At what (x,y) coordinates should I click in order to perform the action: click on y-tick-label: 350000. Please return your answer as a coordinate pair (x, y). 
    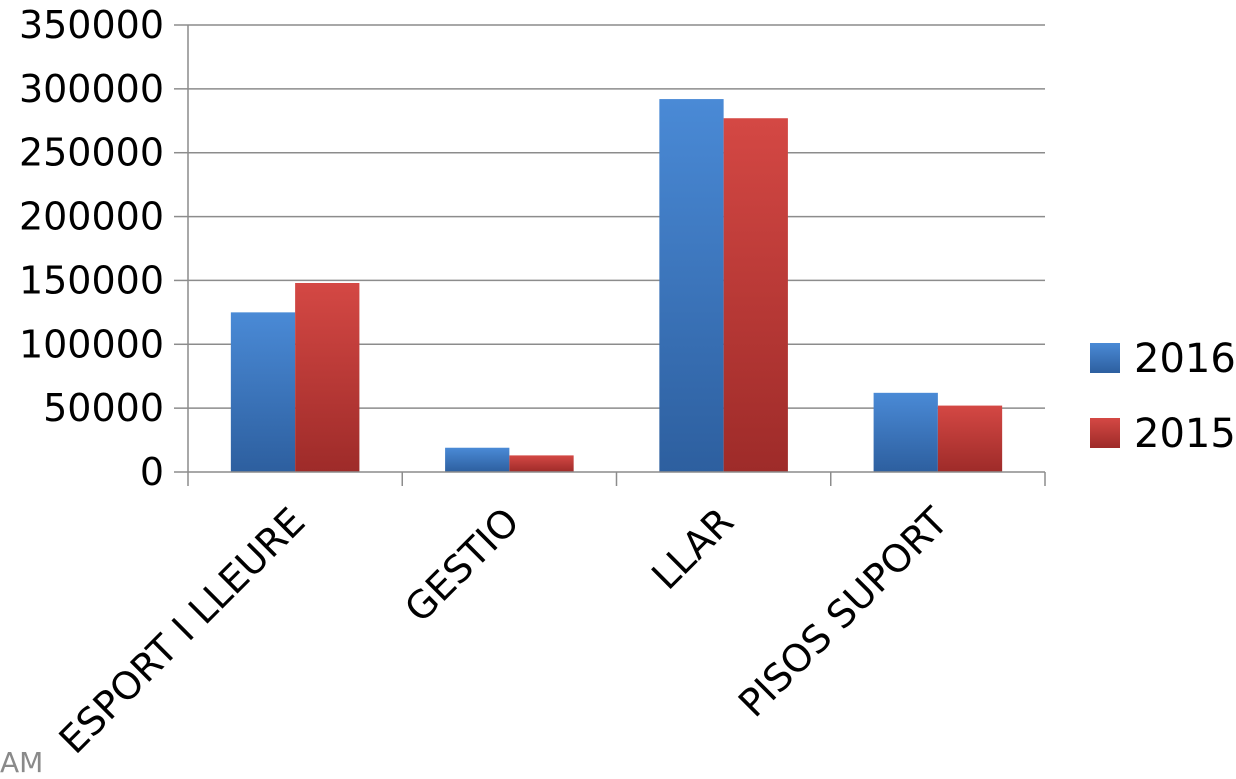
    Looking at the image, I should click on (91, 25).